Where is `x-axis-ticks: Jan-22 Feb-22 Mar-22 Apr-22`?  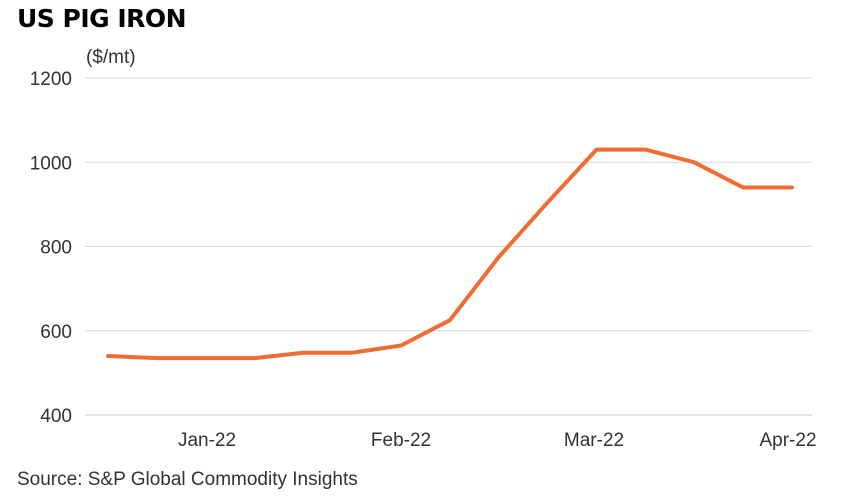
x-axis-ticks: Jan-22 Feb-22 Mar-22 Apr-22 is located at coordinates (497, 440).